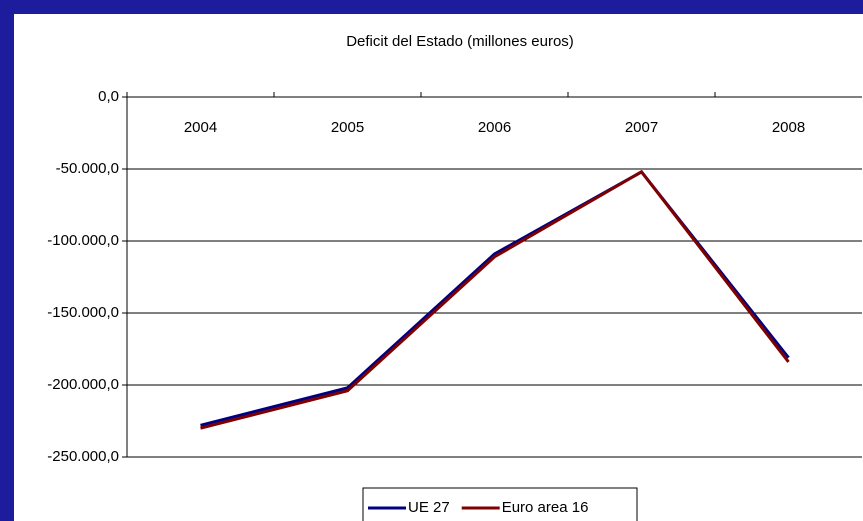 This screenshot has height=521, width=863. Describe the element at coordinates (460, 41) in the screenshot. I see `chart-title: Deficit del Estado (millones euros)` at that location.